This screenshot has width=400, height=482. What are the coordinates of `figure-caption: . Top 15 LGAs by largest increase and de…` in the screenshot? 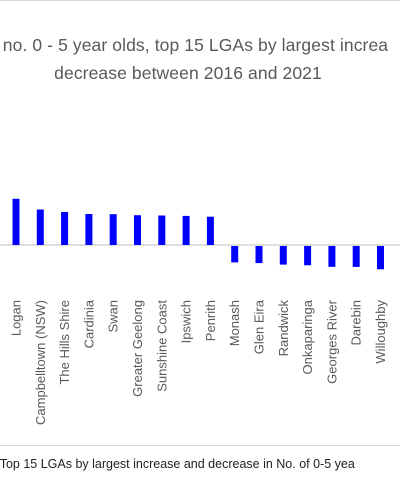 It's located at (177, 464).